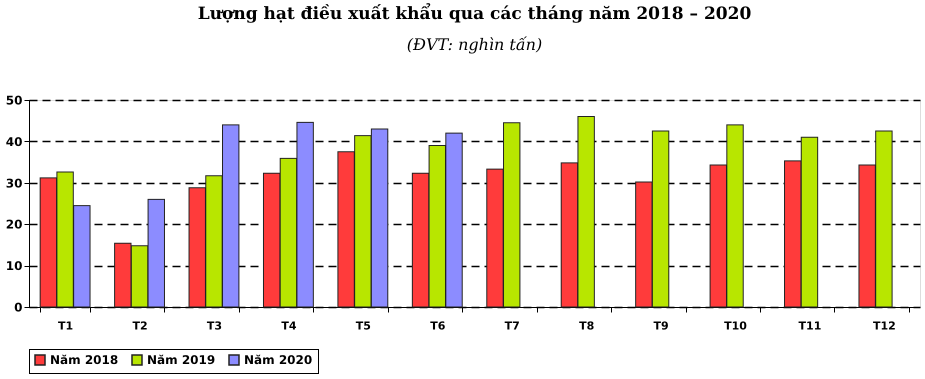 Image resolution: width=925 pixels, height=379 pixels. I want to click on x-tick-label: T2, so click(140, 326).